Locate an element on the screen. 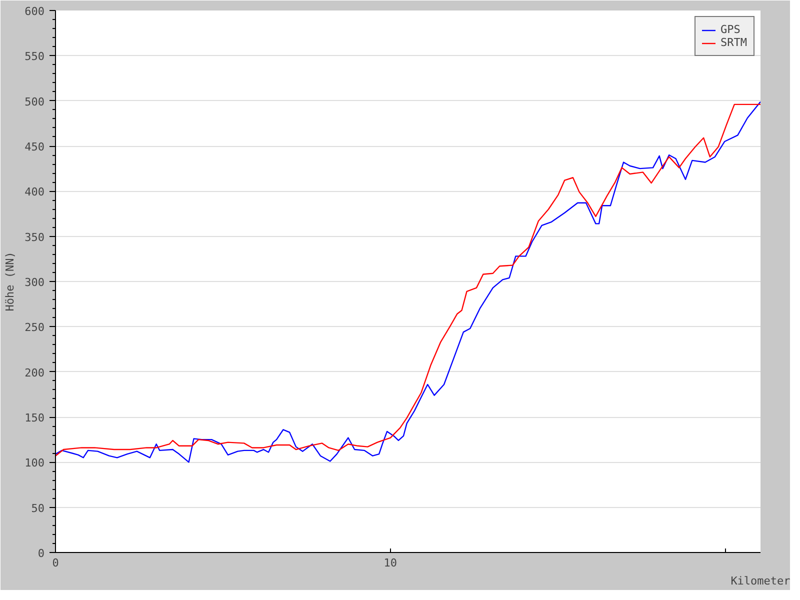  legend-label: SRTM is located at coordinates (733, 42).